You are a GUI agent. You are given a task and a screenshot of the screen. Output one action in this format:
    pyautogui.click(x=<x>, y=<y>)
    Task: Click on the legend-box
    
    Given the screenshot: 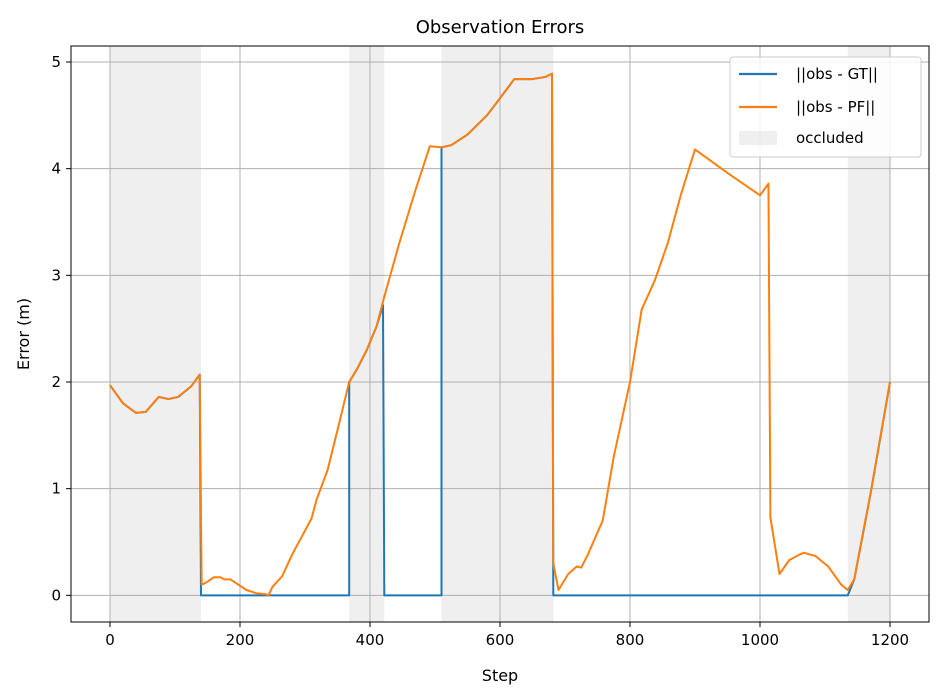 What is the action you would take?
    pyautogui.click(x=825, y=107)
    